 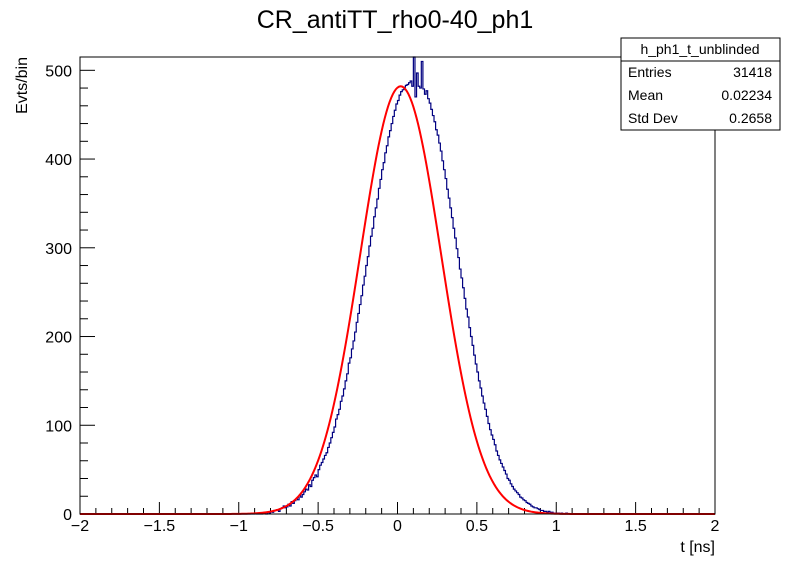 What do you see at coordinates (22, 85) in the screenshot?
I see `y-axis-title: Evts/bin` at bounding box center [22, 85].